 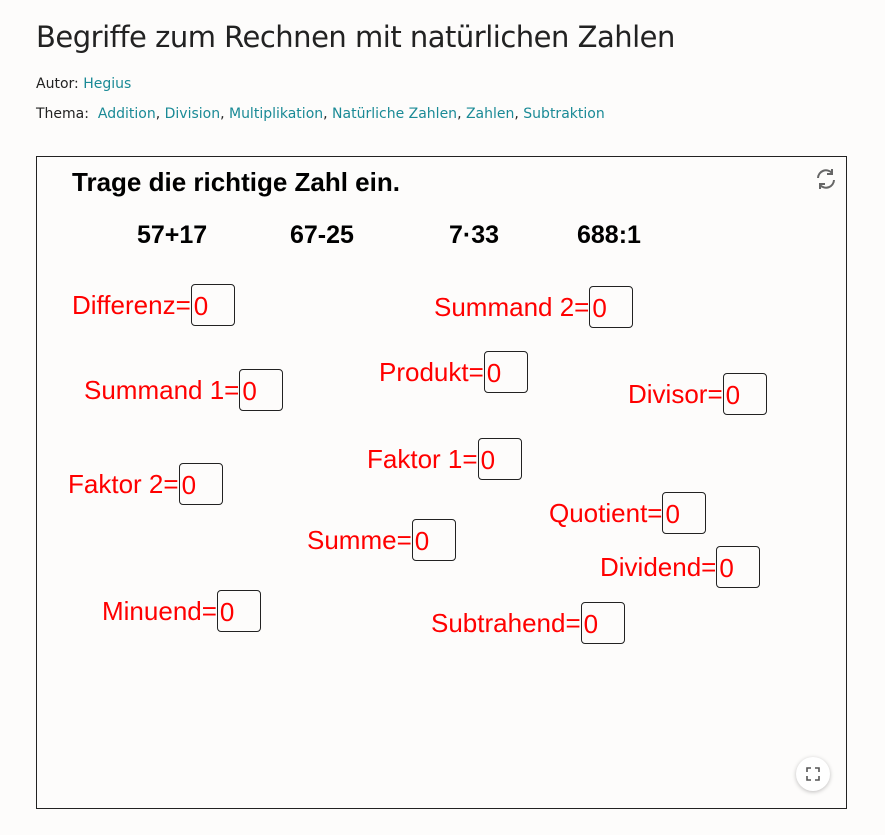 What do you see at coordinates (675, 393) in the screenshot?
I see `field-label: Divisor=` at bounding box center [675, 393].